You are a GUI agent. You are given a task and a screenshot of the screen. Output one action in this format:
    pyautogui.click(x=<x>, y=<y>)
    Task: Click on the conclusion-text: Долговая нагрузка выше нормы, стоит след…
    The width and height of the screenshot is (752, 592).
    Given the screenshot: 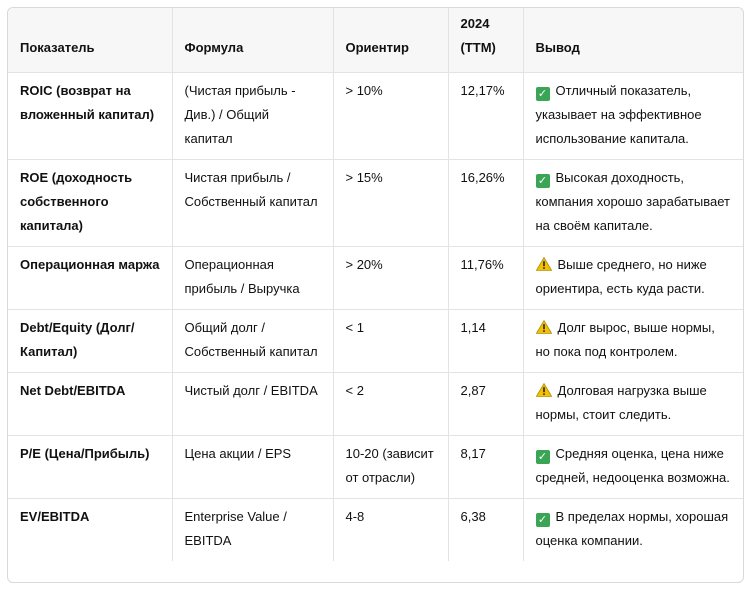 What is the action you would take?
    pyautogui.click(x=621, y=402)
    